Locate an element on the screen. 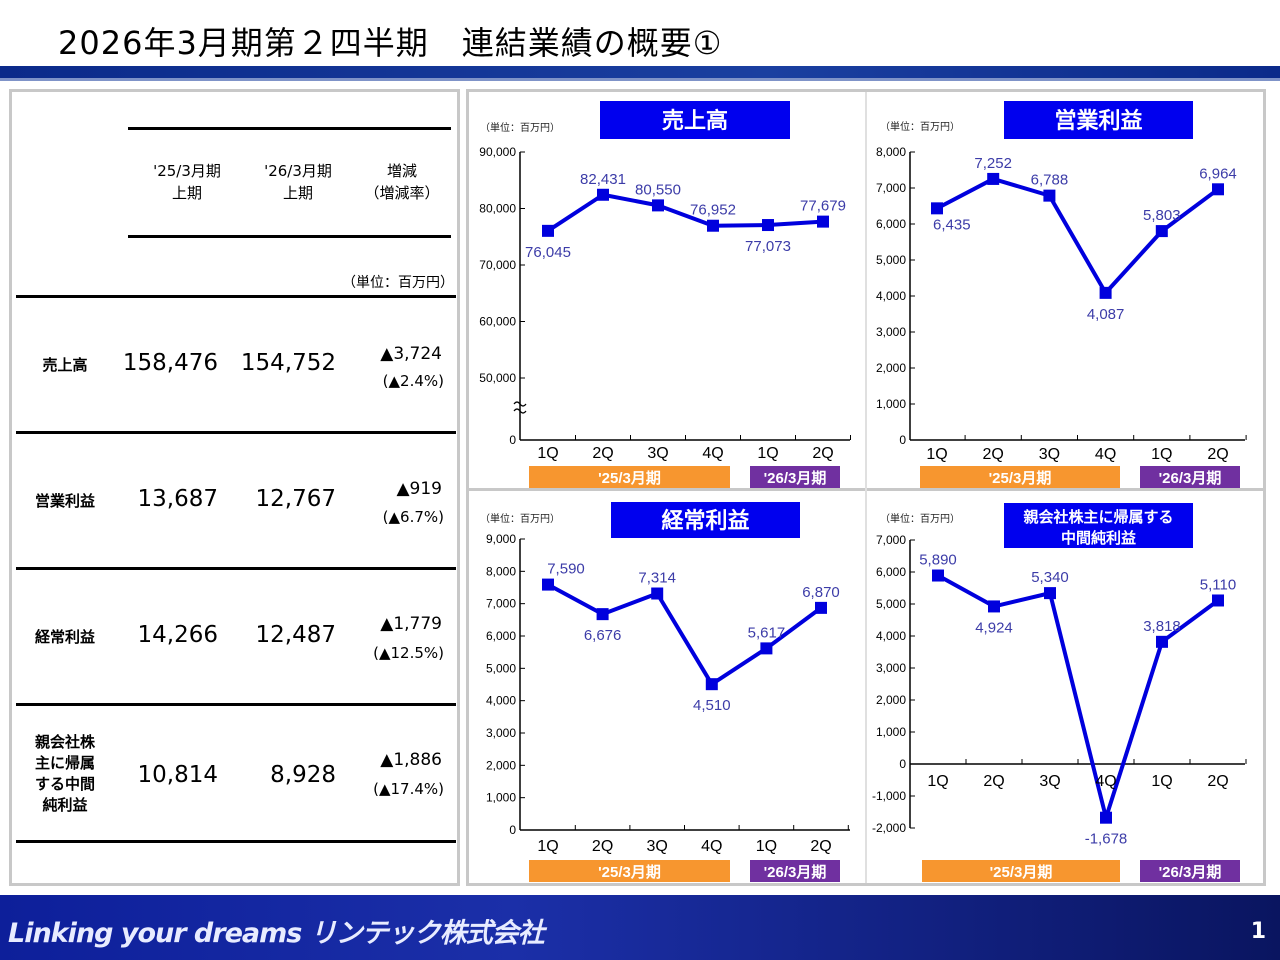  chart-title: 売上高 is located at coordinates (695, 121).